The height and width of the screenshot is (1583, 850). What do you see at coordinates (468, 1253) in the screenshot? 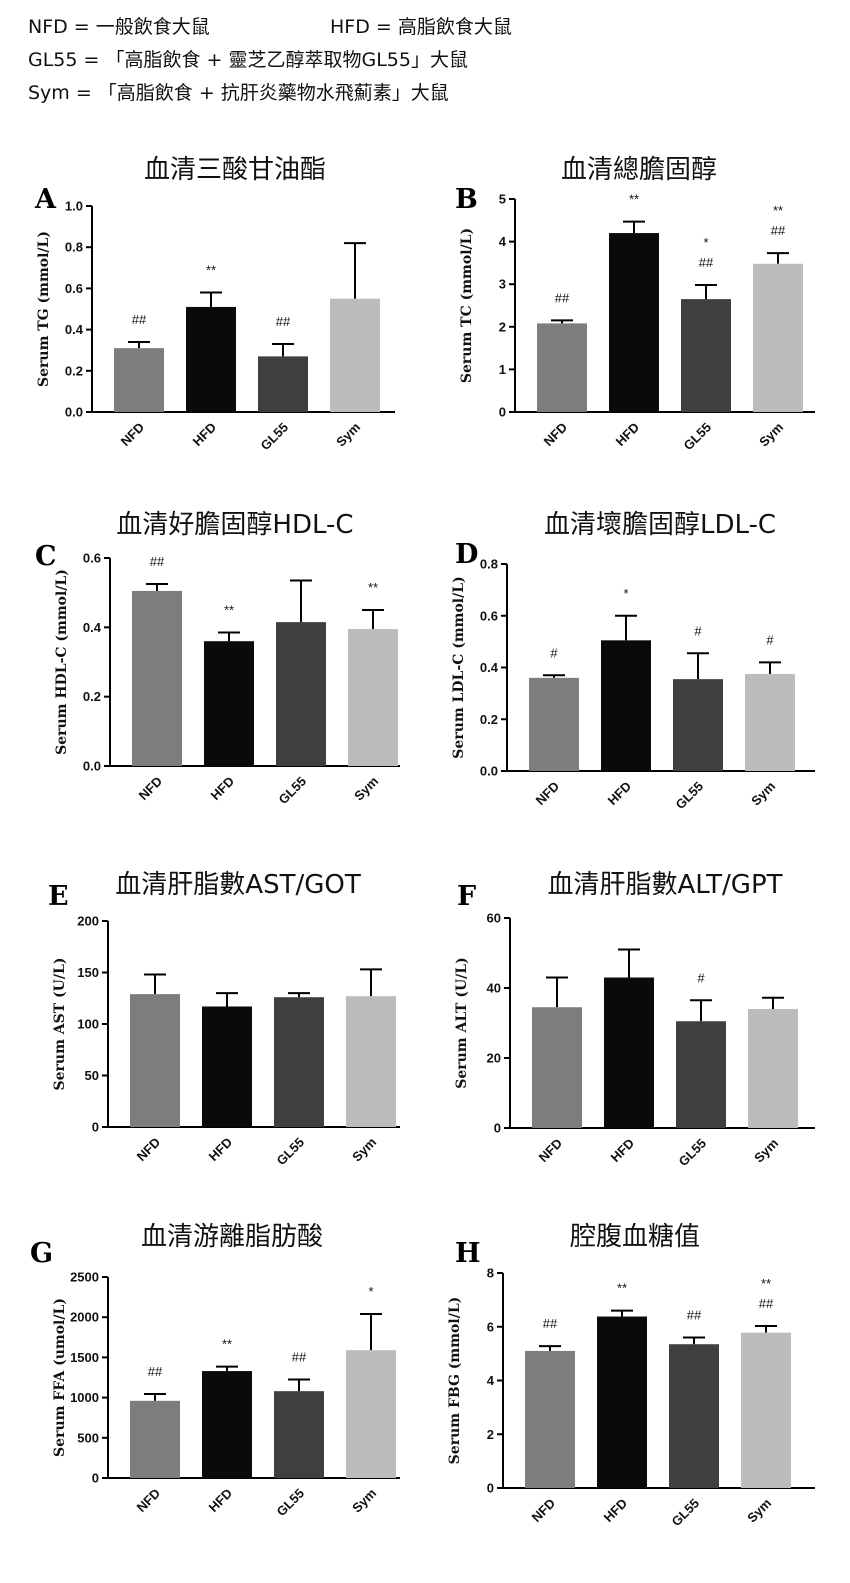
I see `panel-letter-h: H` at bounding box center [468, 1253].